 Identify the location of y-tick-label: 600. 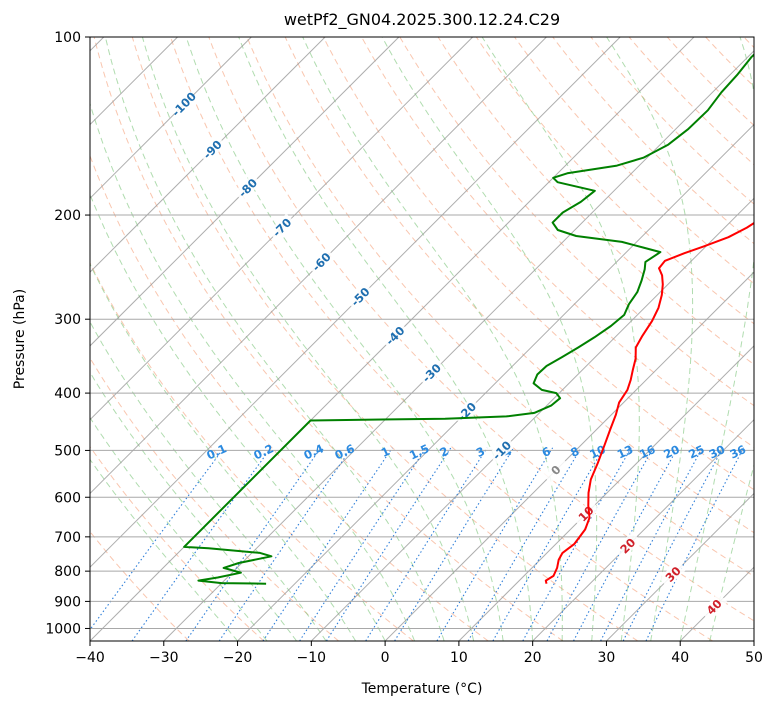
(67, 498).